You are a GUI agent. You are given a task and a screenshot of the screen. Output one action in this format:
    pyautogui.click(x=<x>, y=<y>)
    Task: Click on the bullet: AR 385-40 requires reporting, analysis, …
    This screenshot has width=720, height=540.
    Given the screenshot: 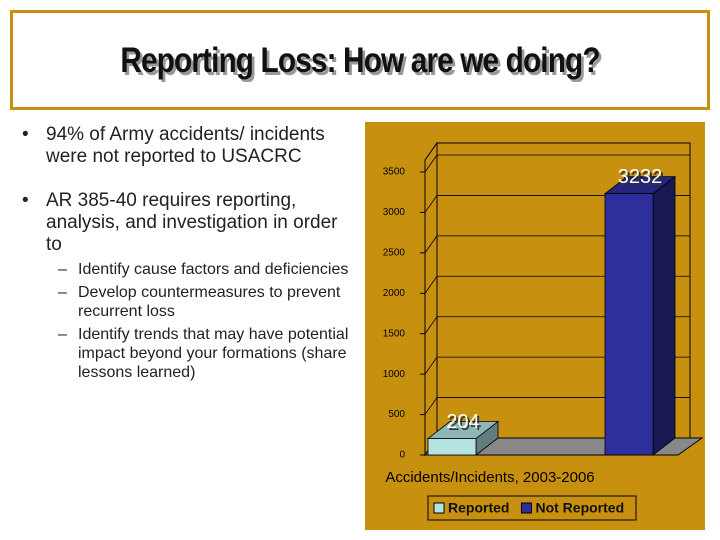 What is the action you would take?
    pyautogui.click(x=185, y=223)
    